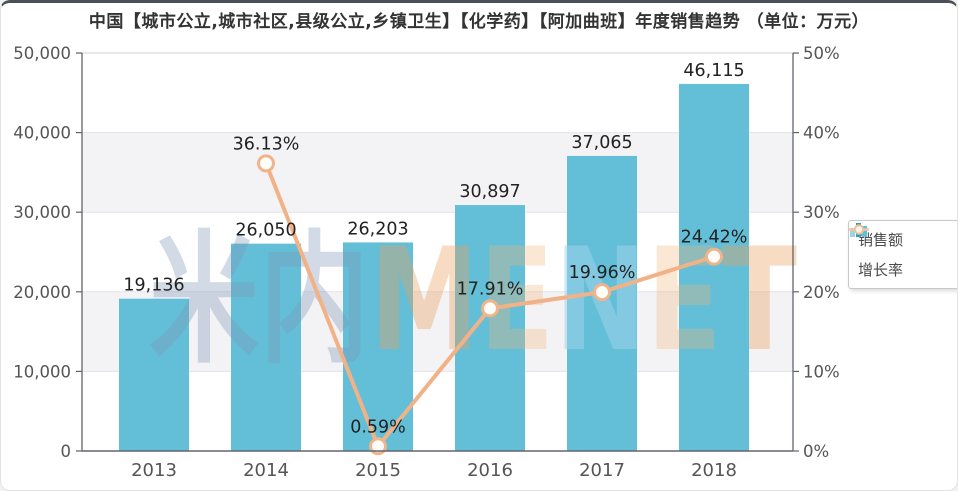 The image size is (958, 491). What do you see at coordinates (714, 470) in the screenshot?
I see `x-axis-label: 2018` at bounding box center [714, 470].